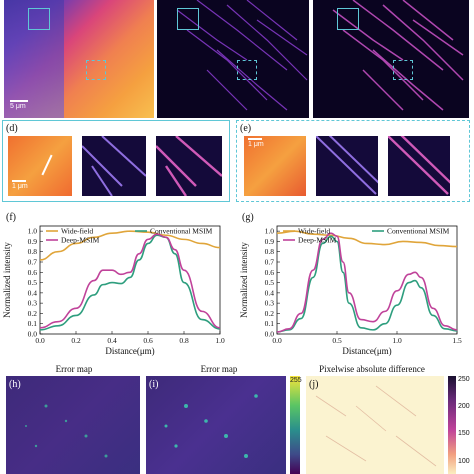 The width and height of the screenshot is (474, 474). Describe the element at coordinates (464, 406) in the screenshot. I see `colorbar-diff-tick-1: 200` at that location.